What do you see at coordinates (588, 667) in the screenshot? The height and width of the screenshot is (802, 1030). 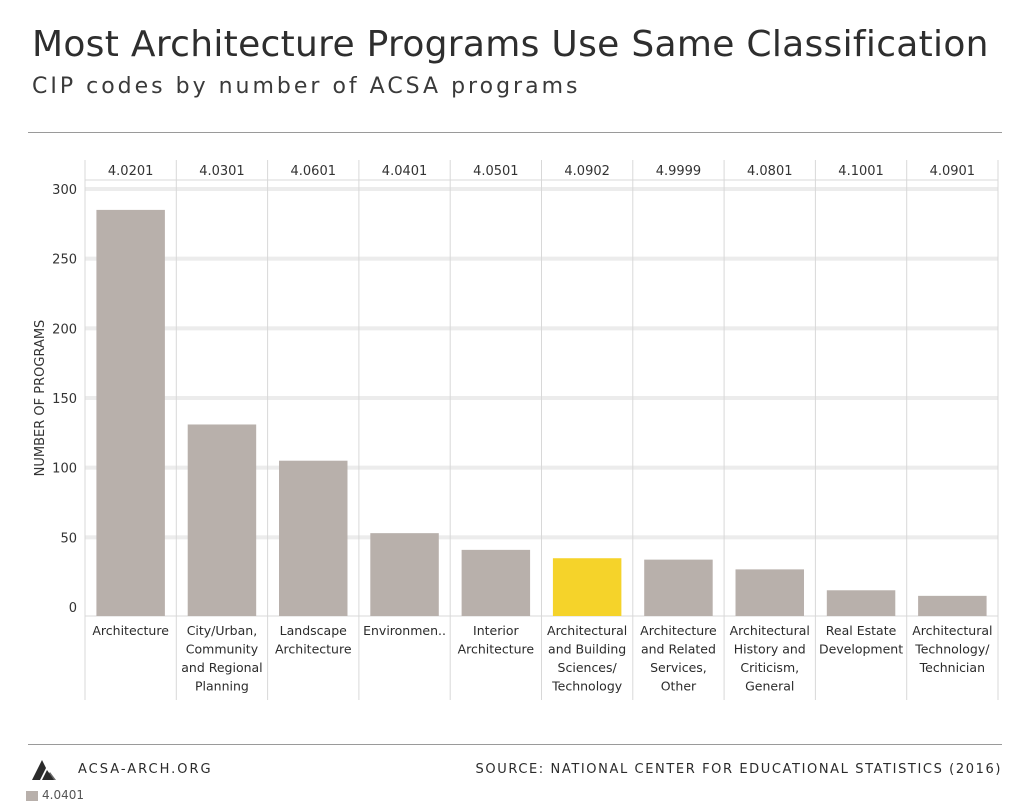 I see `category-label: Sciences/` at bounding box center [588, 667].